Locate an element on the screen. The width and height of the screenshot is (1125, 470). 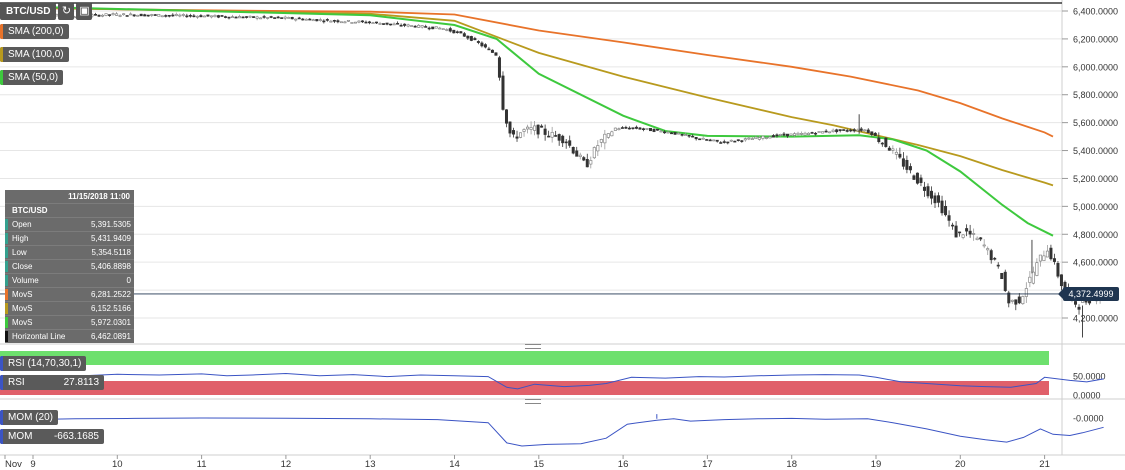
refresh-icon: ↻ is located at coordinates (66, 11).